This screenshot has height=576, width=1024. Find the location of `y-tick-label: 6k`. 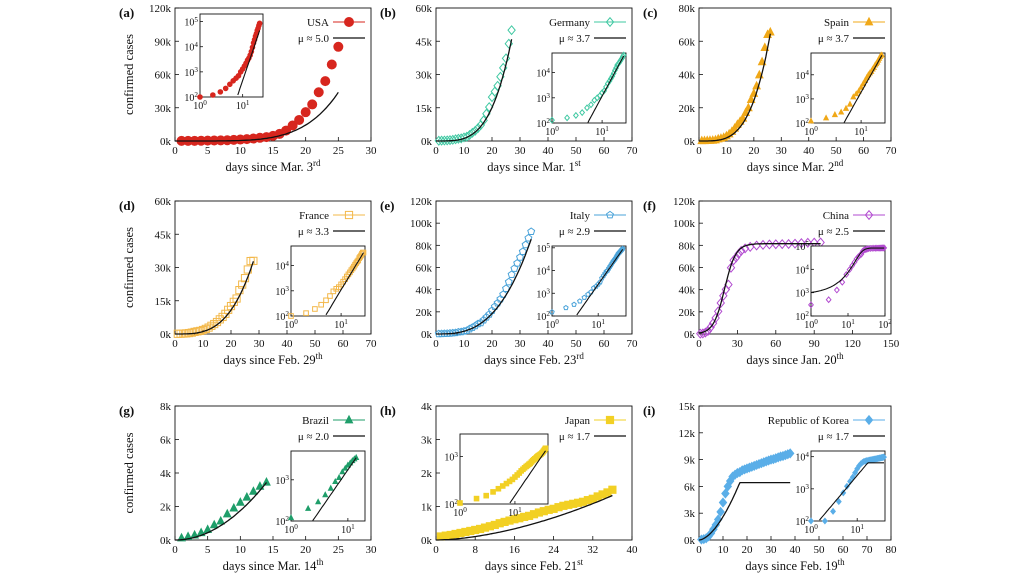

y-tick-label: 6k is located at coordinates (166, 441).